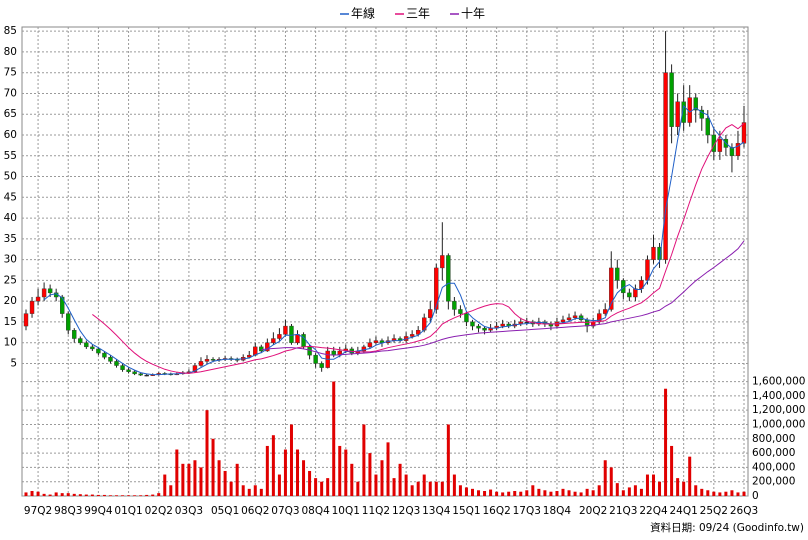 This screenshot has height=540, width=808. Describe the element at coordinates (406, 511) in the screenshot. I see `x-tick-label: 12Q3` at that location.